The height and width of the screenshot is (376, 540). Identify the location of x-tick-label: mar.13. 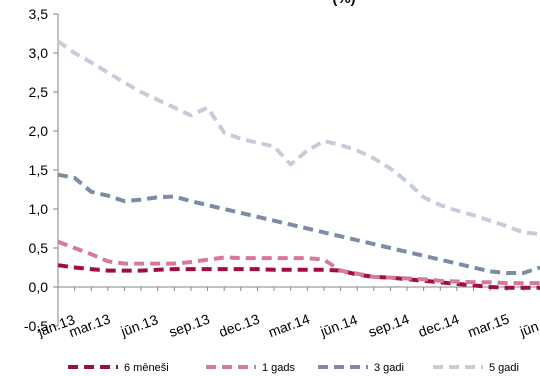
(90, 325).